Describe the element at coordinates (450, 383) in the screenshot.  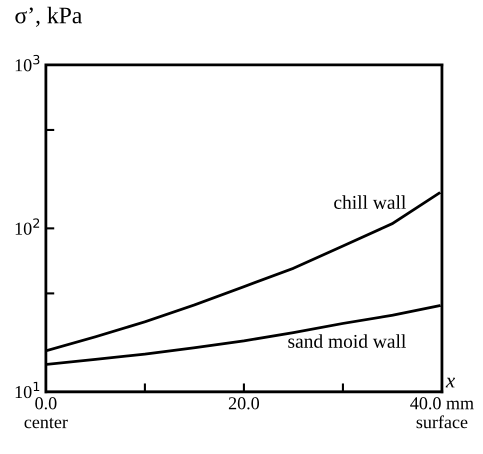
I see `x-axis-title: x` at that location.